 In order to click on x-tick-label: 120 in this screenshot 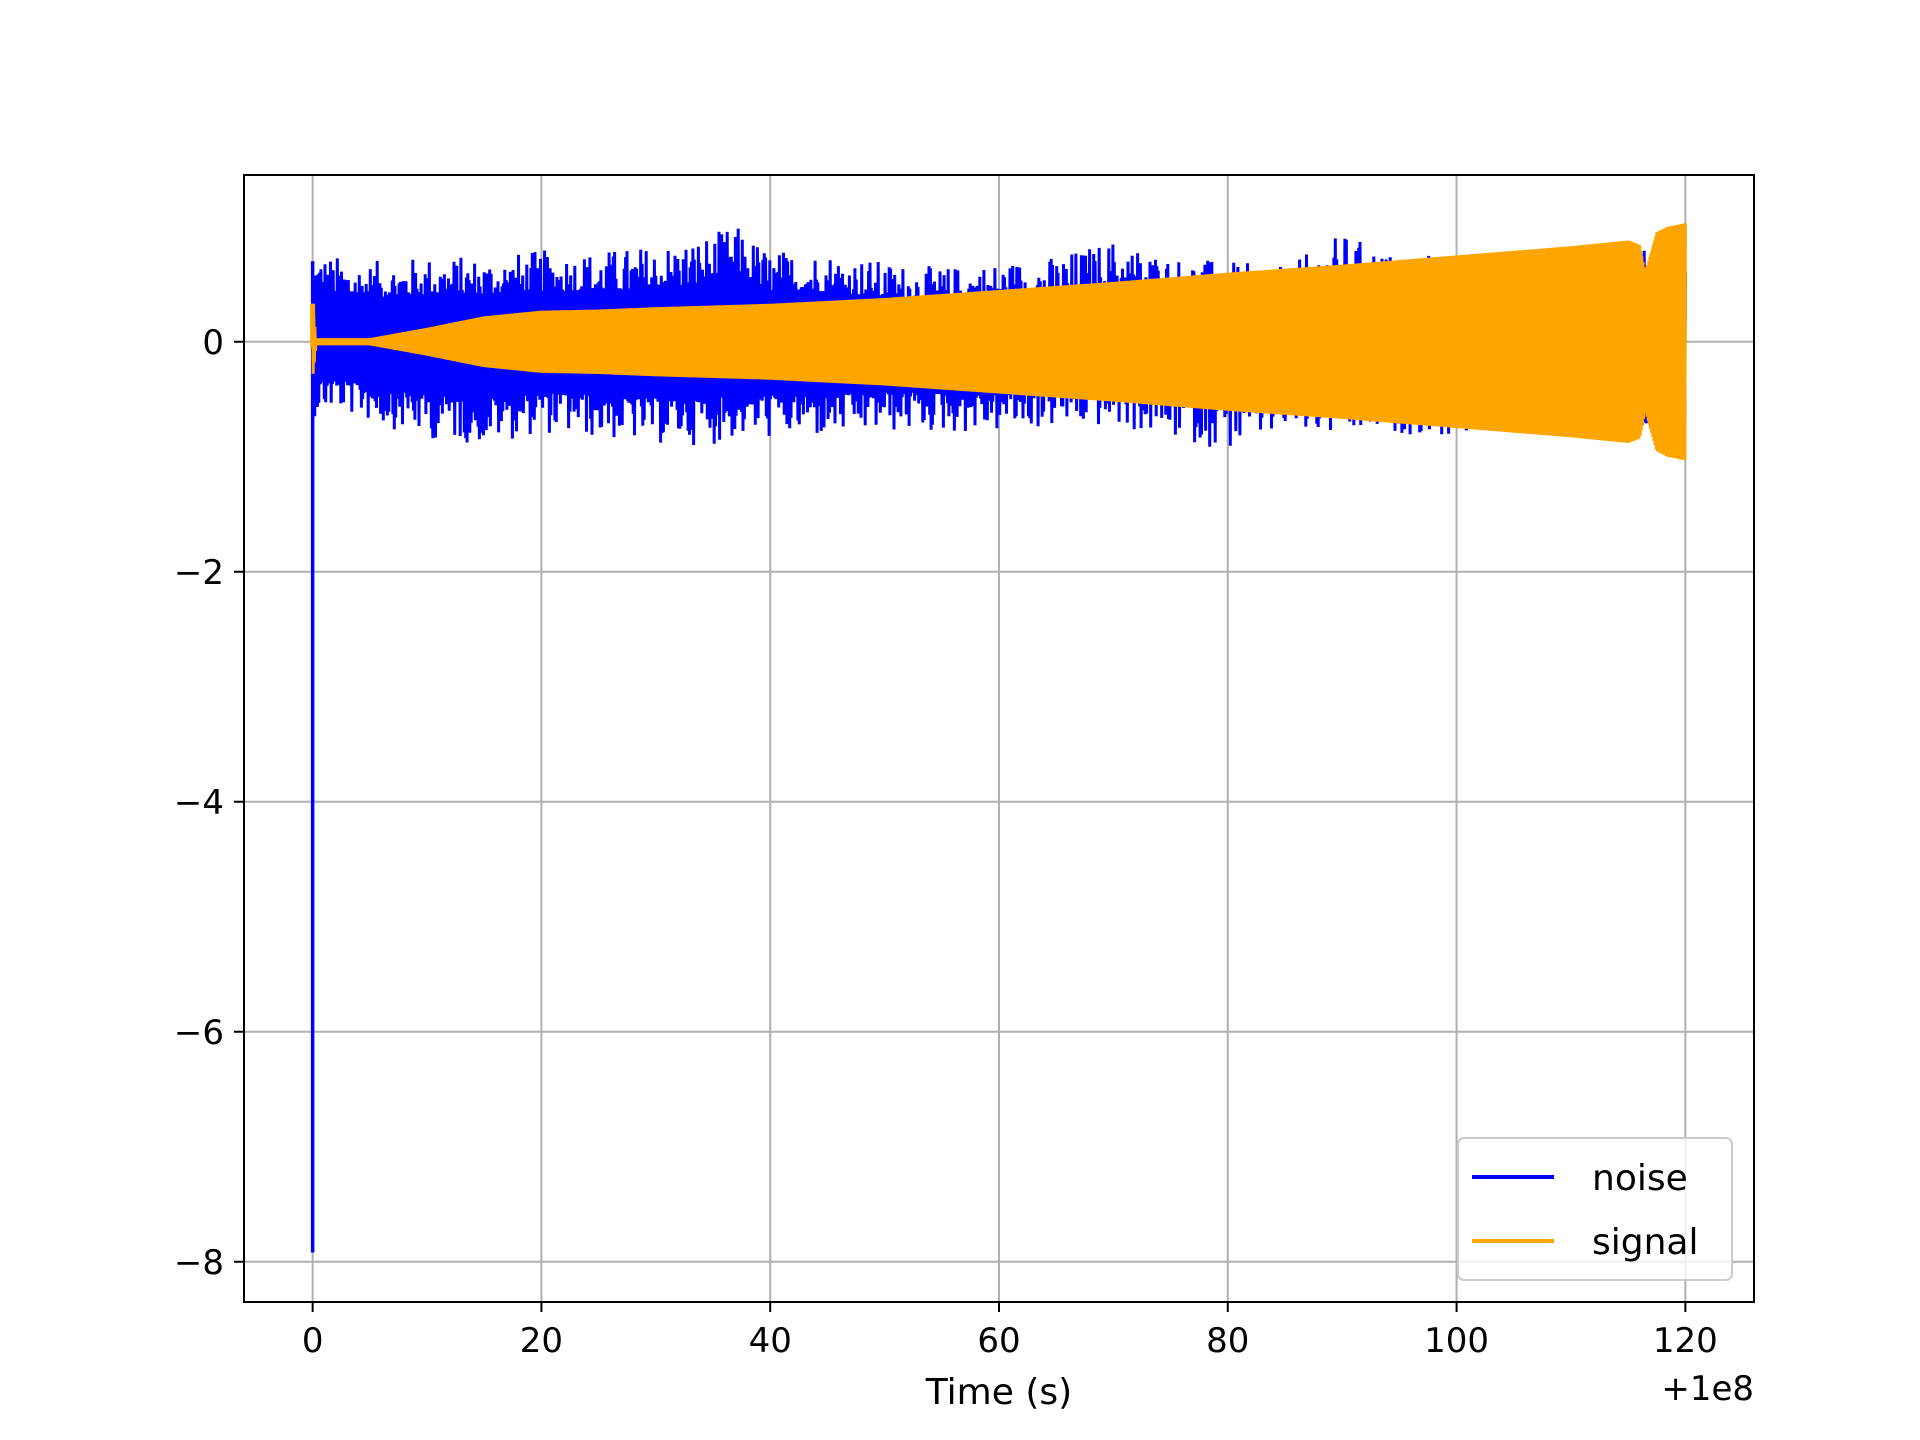, I will do `click(1685, 1341)`.